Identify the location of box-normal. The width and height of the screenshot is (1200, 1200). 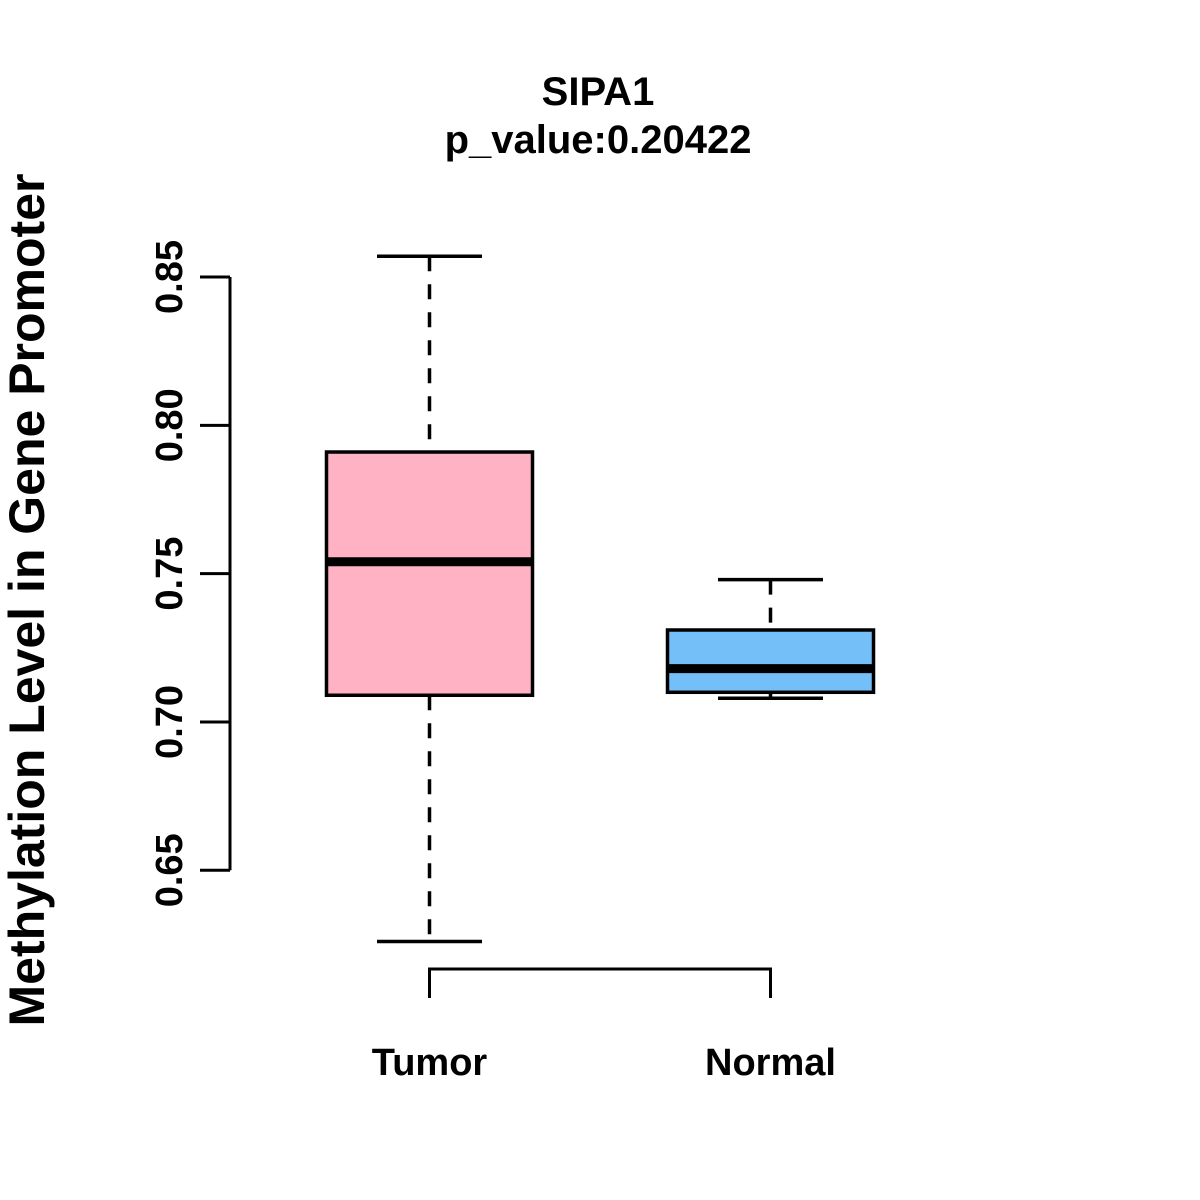
(770, 638).